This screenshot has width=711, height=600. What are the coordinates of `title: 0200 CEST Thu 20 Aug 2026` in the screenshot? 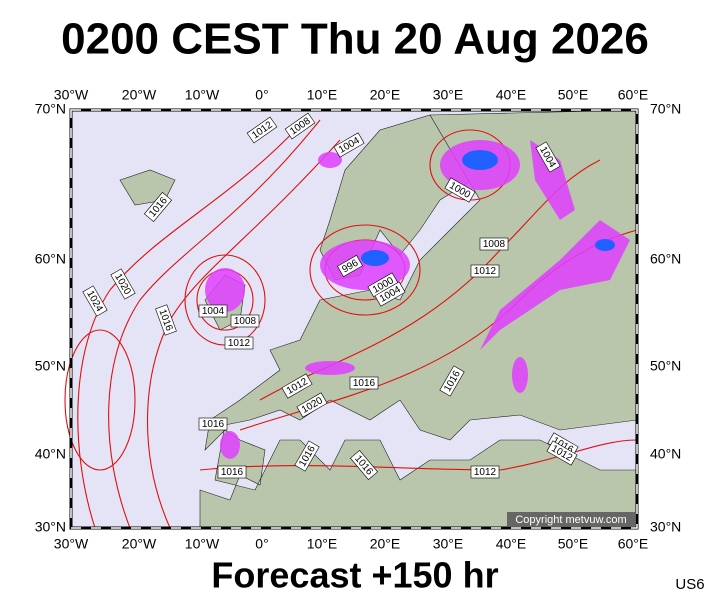 It's located at (355, 39).